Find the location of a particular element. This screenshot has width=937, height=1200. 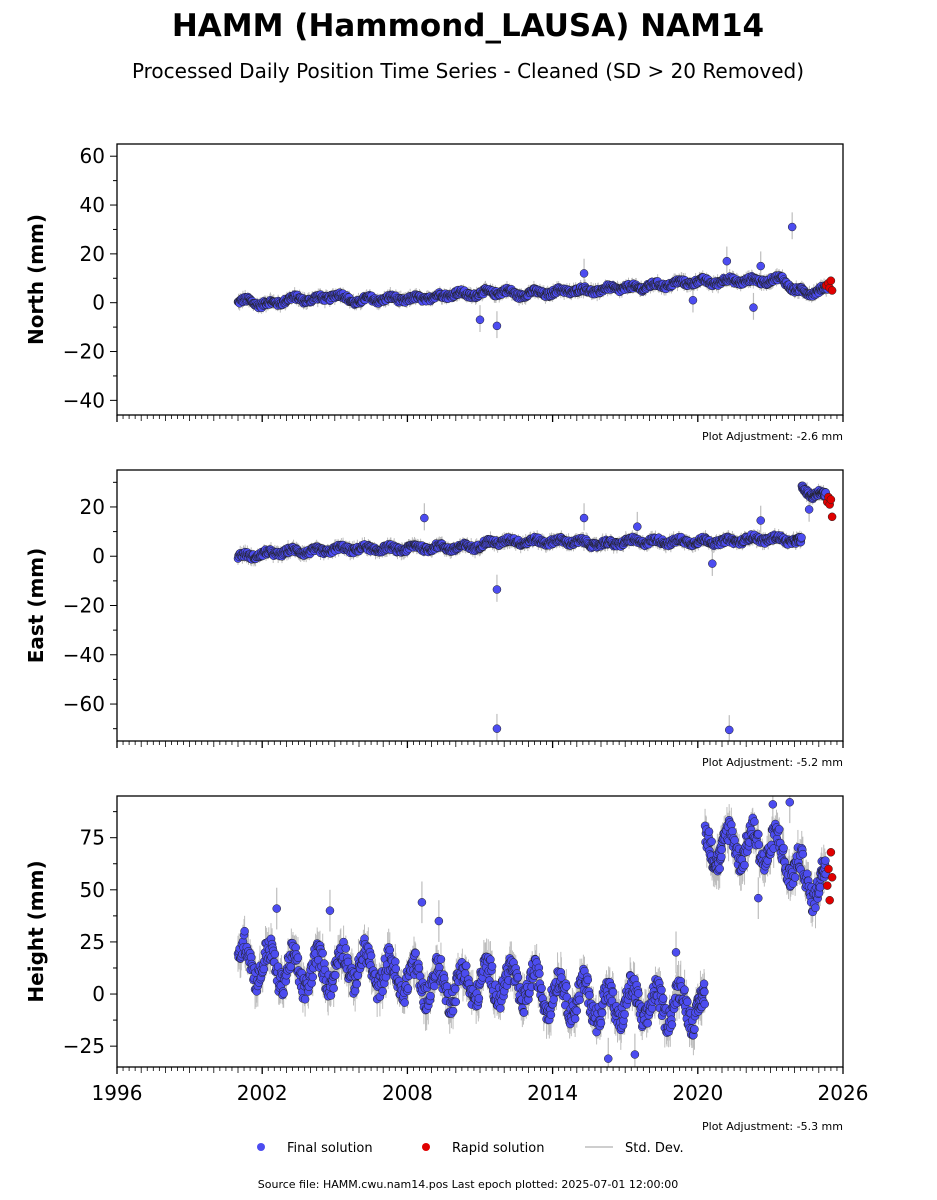

east-std-dev-bars is located at coordinates (532, 611).